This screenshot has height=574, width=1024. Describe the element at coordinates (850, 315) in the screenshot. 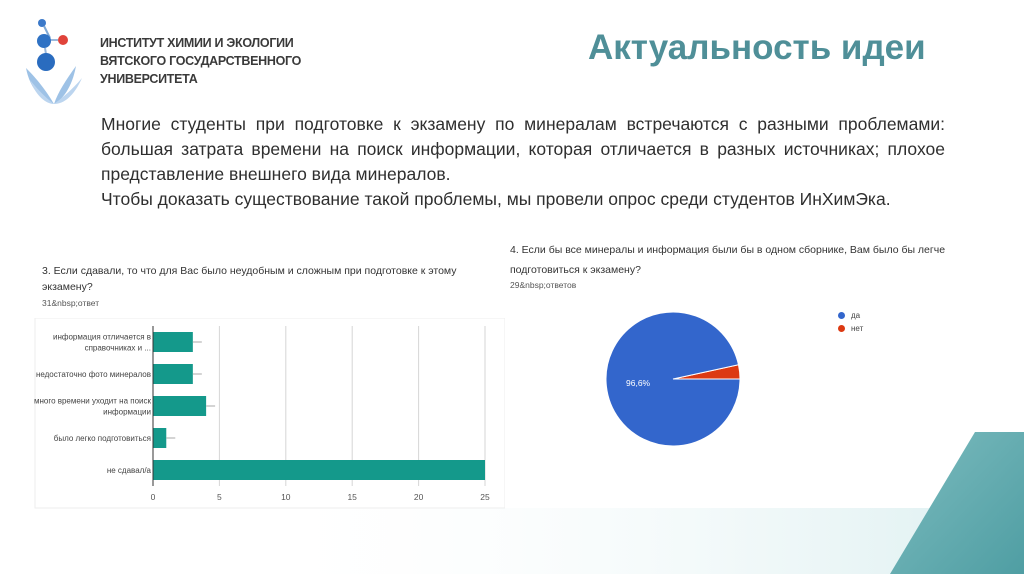

I see `legend-item-yes: да` at that location.